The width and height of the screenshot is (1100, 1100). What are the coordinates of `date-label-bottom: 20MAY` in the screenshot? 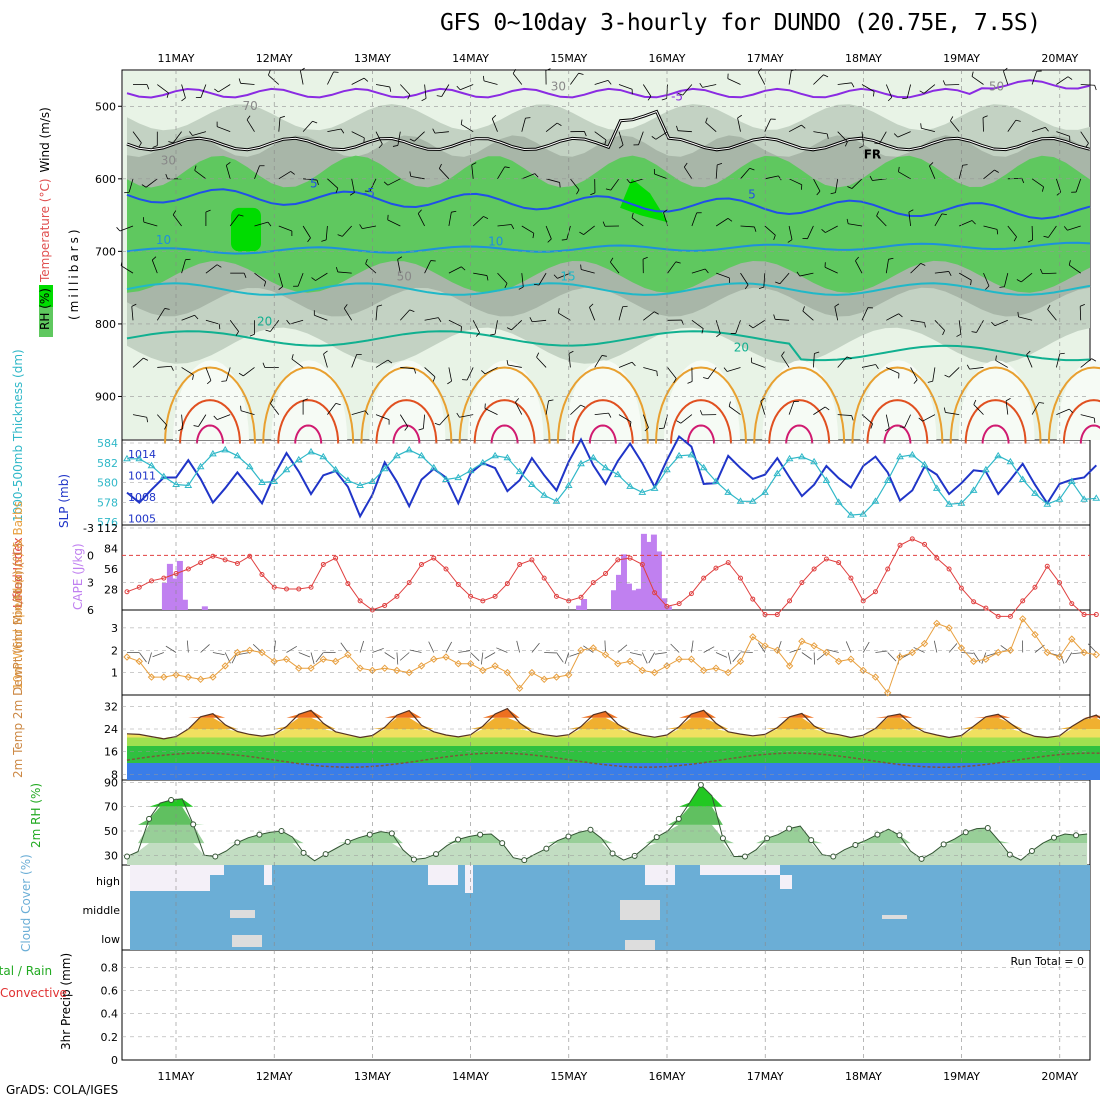 It's located at (1059, 1076).